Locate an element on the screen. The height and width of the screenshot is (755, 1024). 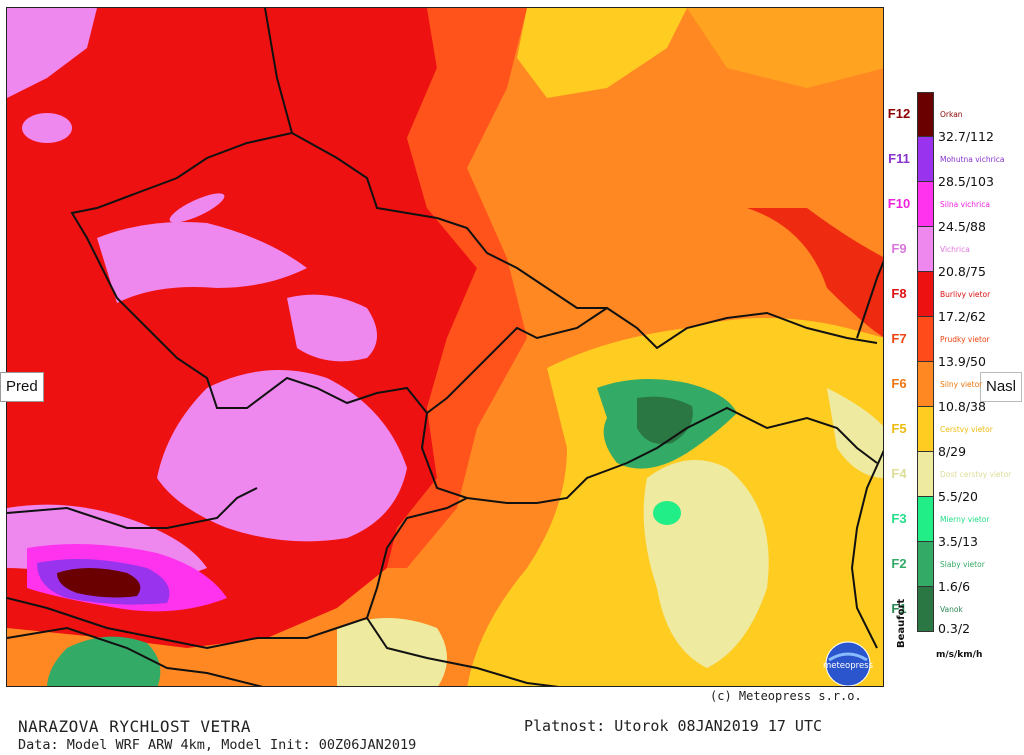
next-button: Nasl is located at coordinates (1001, 387).